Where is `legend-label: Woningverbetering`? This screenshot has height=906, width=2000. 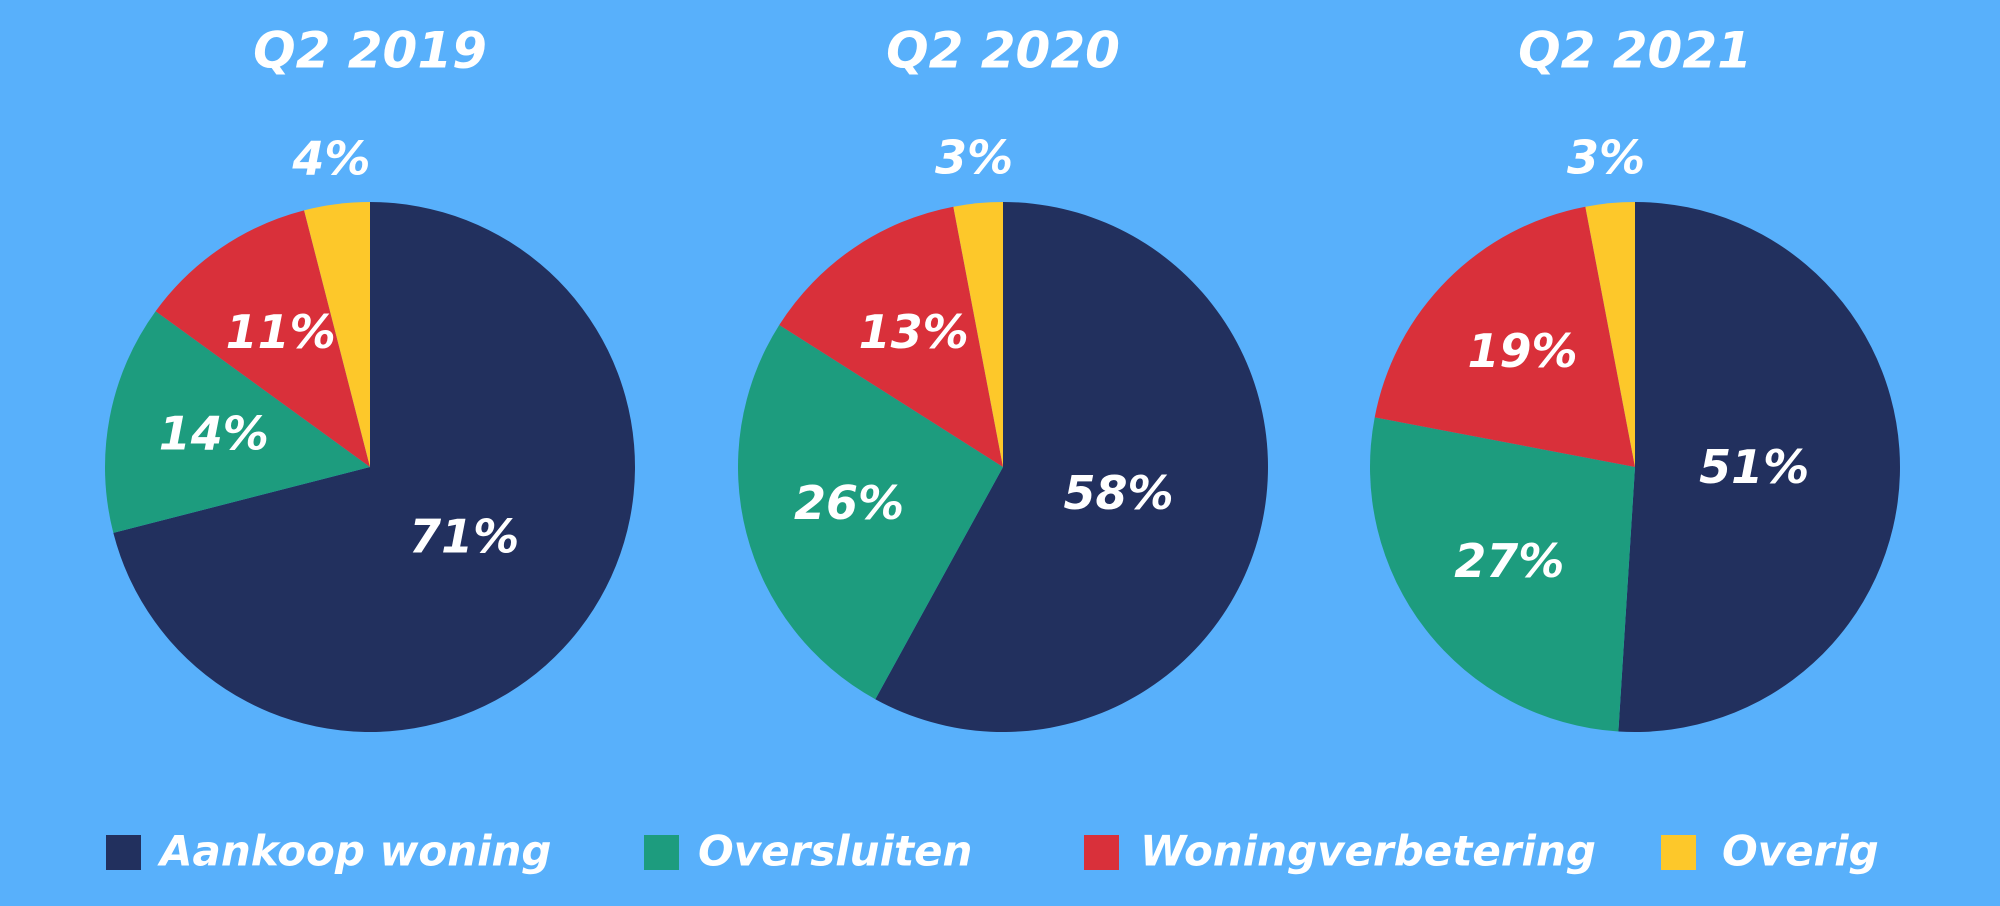
legend-label: Woningverbetering is located at coordinates (1368, 851).